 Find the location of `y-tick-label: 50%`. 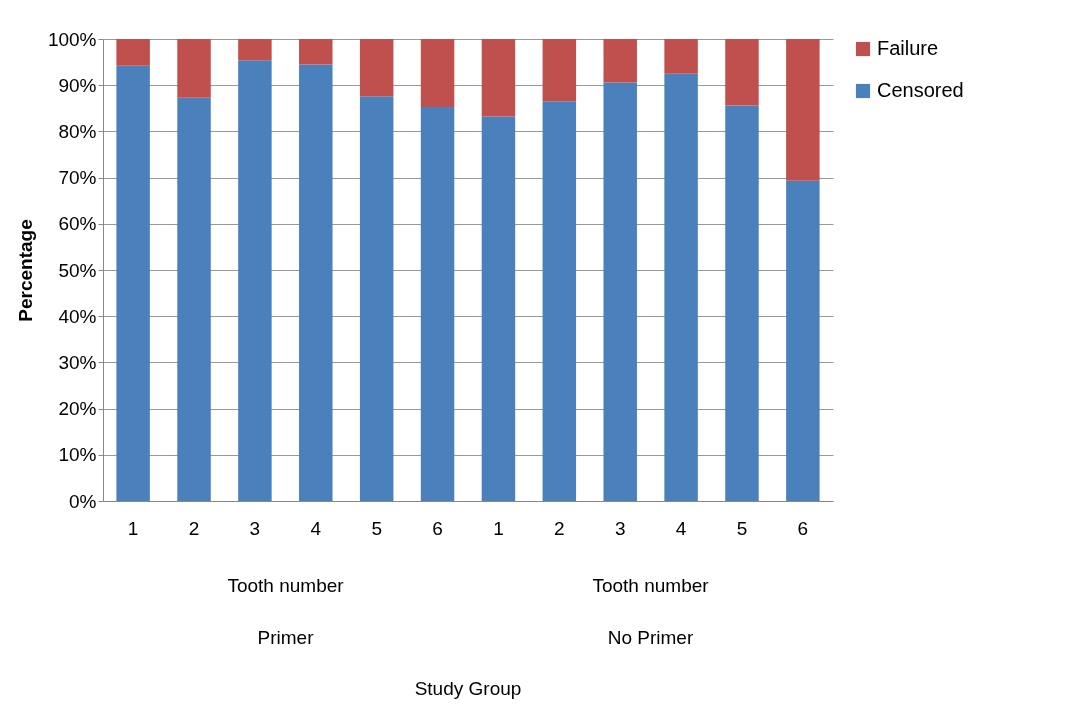

y-tick-label: 50% is located at coordinates (77, 270).